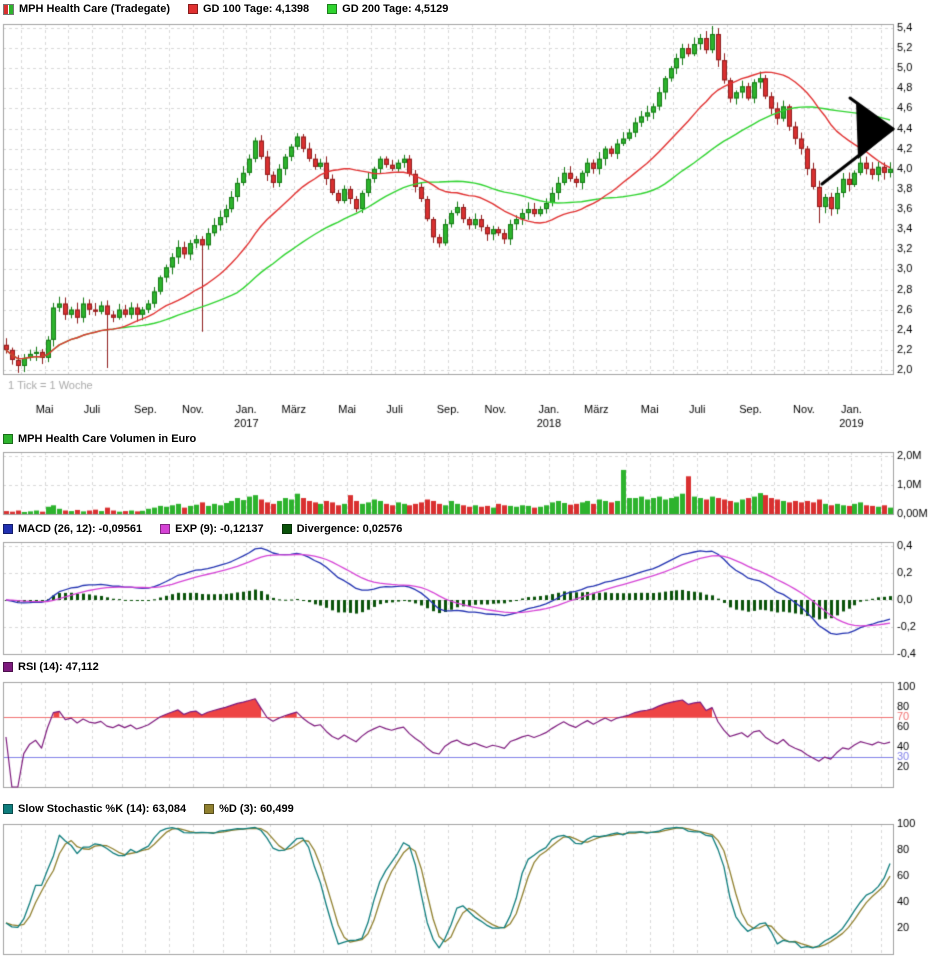 The width and height of the screenshot is (940, 958). I want to click on legend-item-rsi: RSI (14): 47,112, so click(51, 667).